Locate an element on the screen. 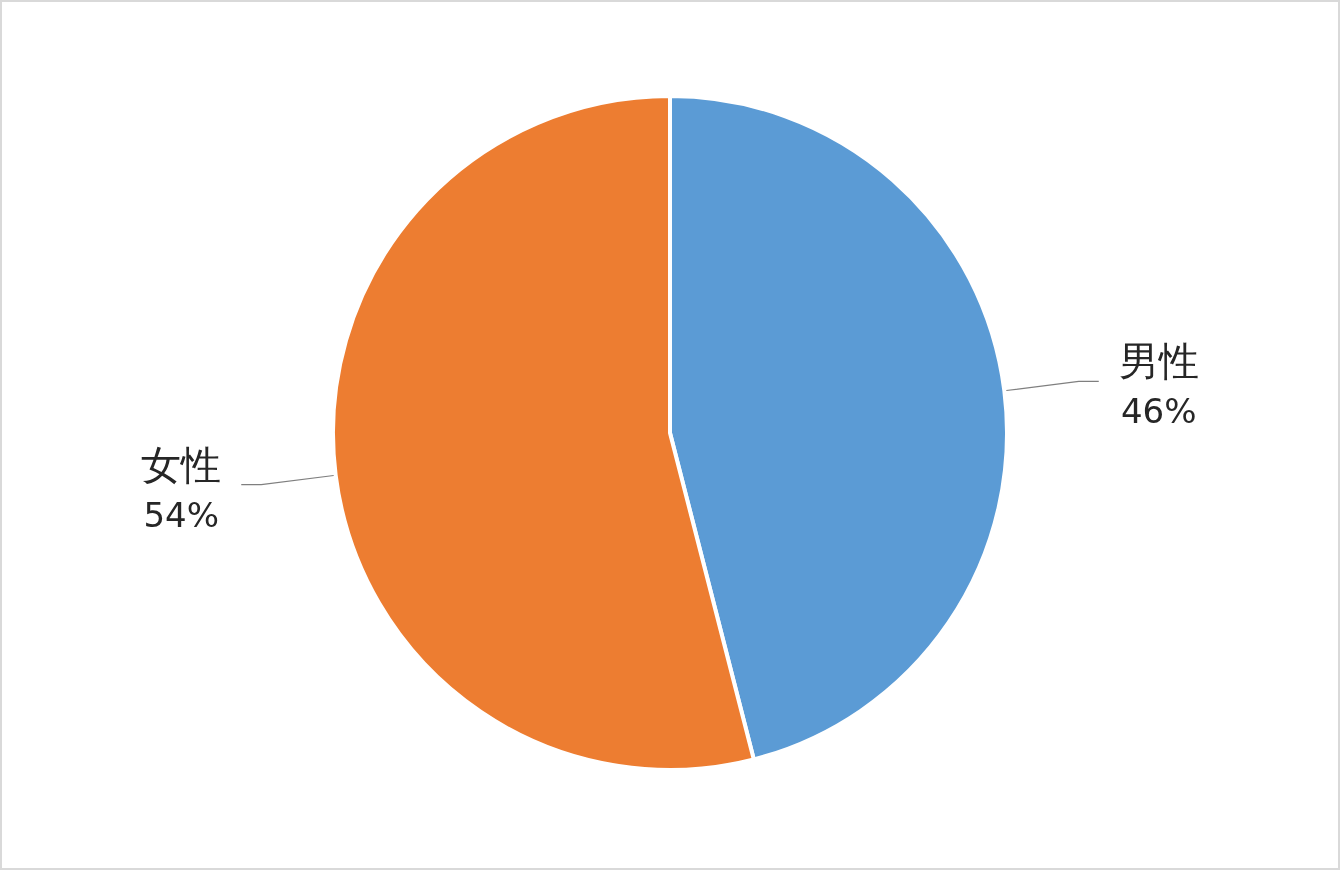 The image size is (1340, 870). slice-label: 女性 is located at coordinates (181, 464).